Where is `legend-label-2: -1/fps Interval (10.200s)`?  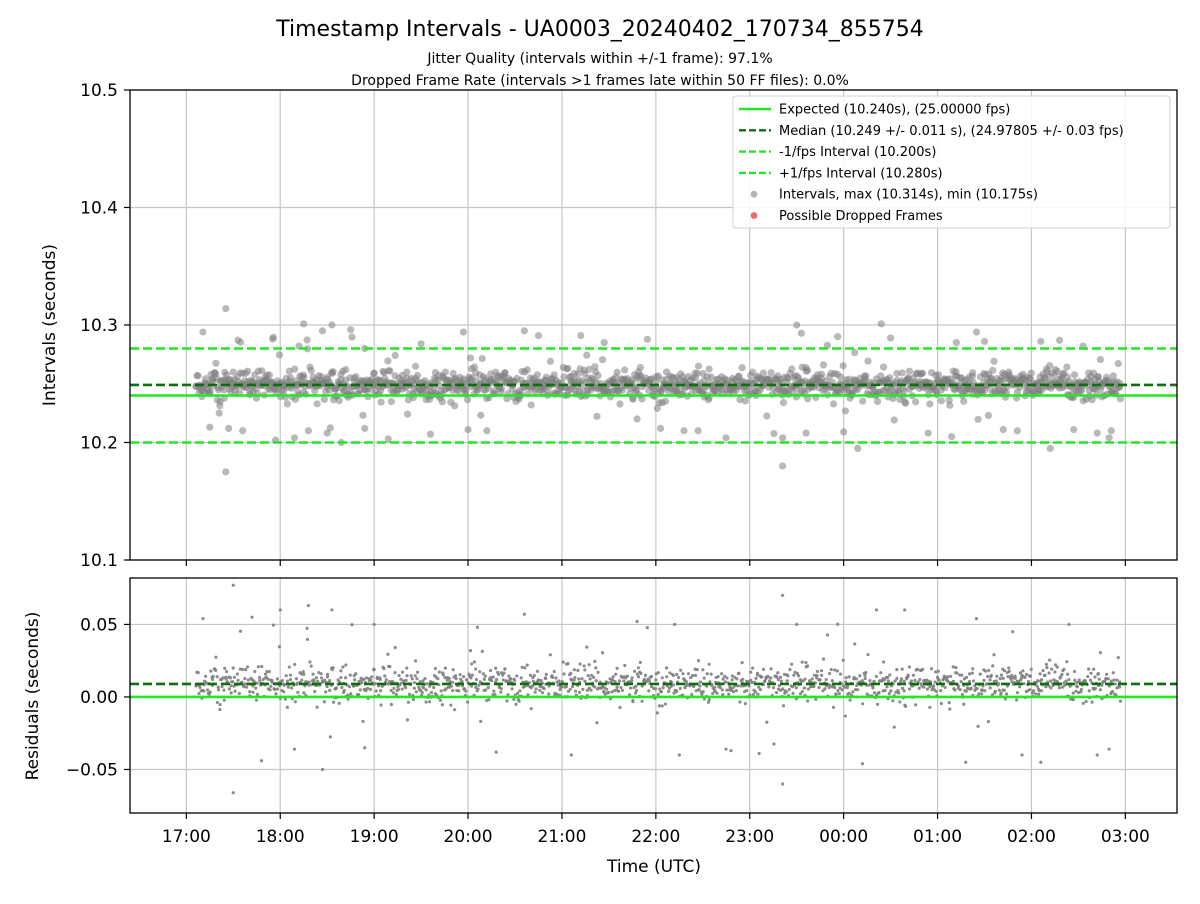 legend-label-2: -1/fps Interval (10.200s) is located at coordinates (857, 152).